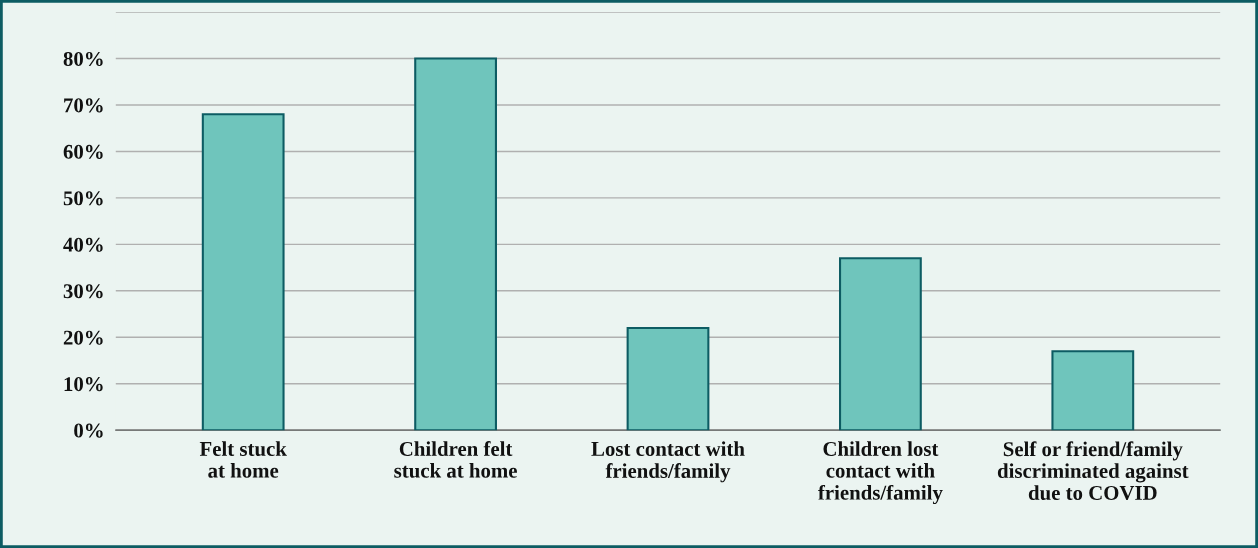 This screenshot has width=1258, height=548. What do you see at coordinates (880, 473) in the screenshot?
I see `x-tick-label: Children lost contact with friends/family` at bounding box center [880, 473].